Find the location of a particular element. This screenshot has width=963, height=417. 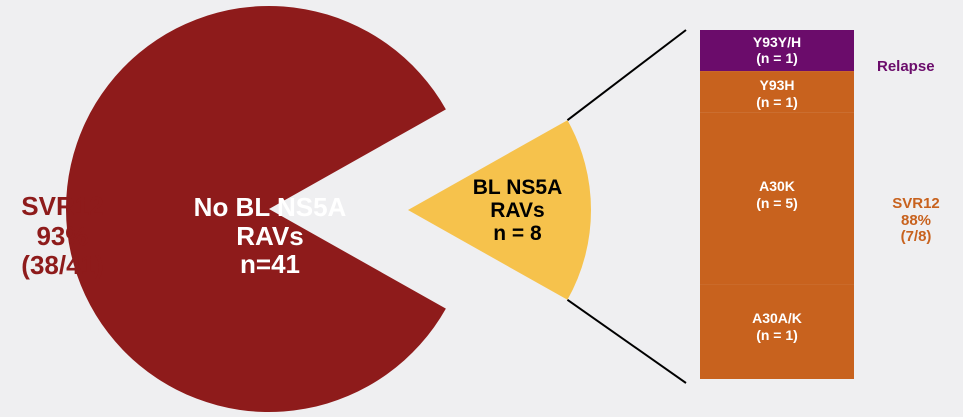

svr-left-title: SVR12 is located at coordinates (62, 206).